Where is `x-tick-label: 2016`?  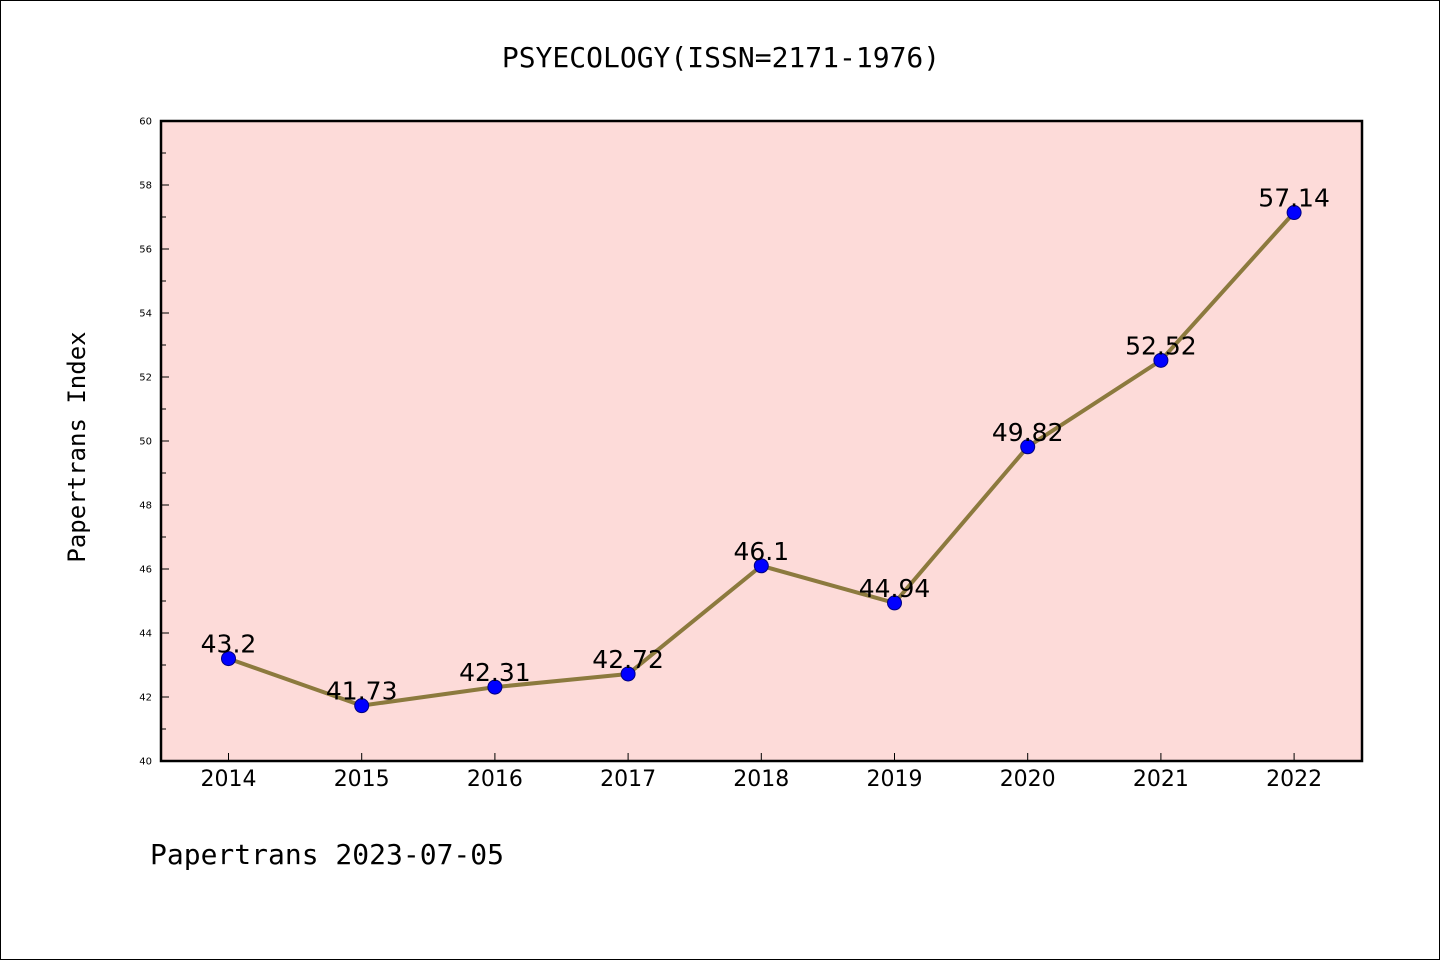 x-tick-label: 2016 is located at coordinates (495, 779).